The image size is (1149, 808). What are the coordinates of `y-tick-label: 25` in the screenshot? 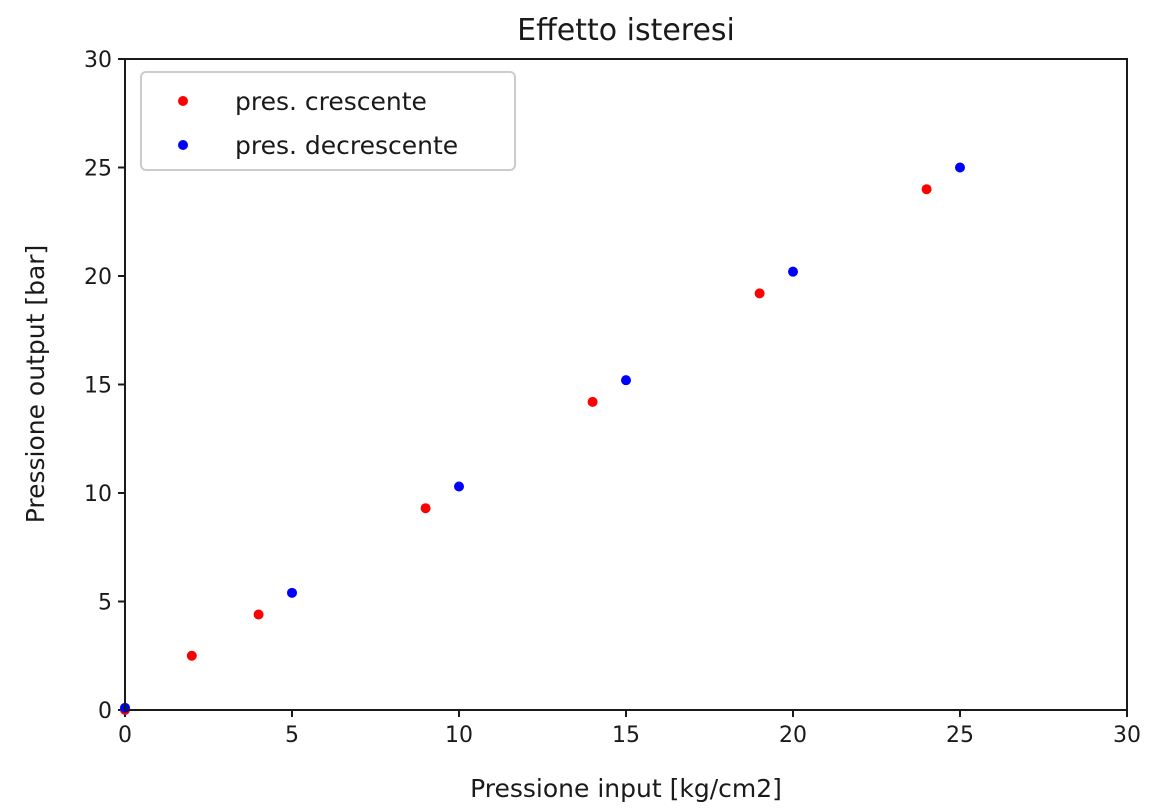 It's located at (98, 169).